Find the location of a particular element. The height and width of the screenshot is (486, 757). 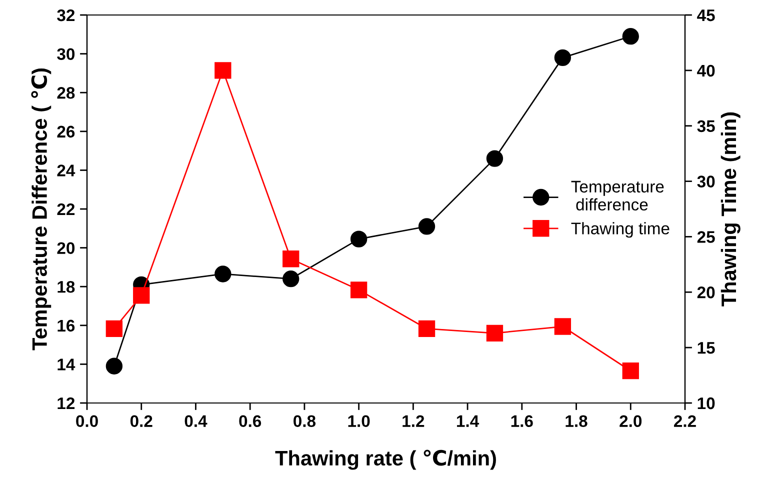

x-tick-label: 1.6 is located at coordinates (522, 421).